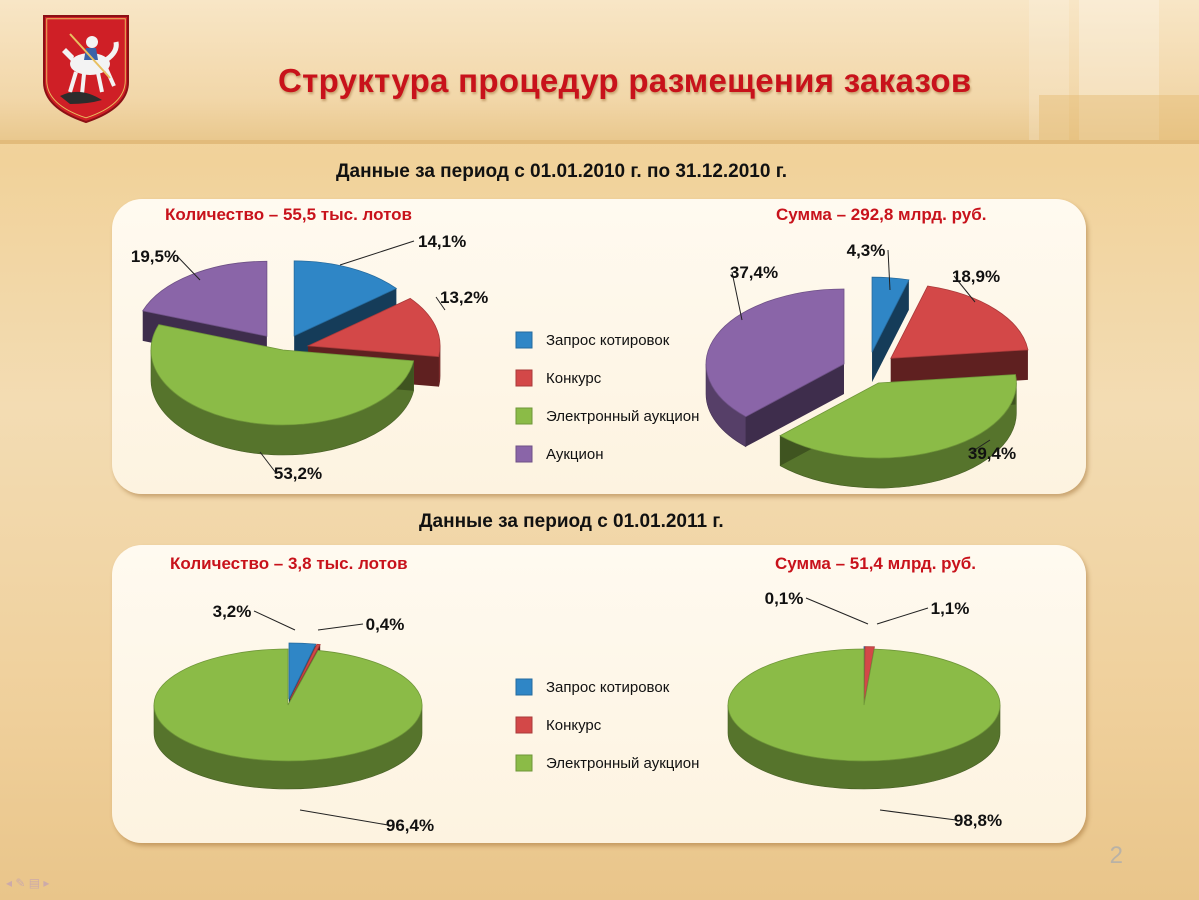 This screenshot has height=900, width=1199. I want to click on data-label: 37,4%, so click(754, 272).